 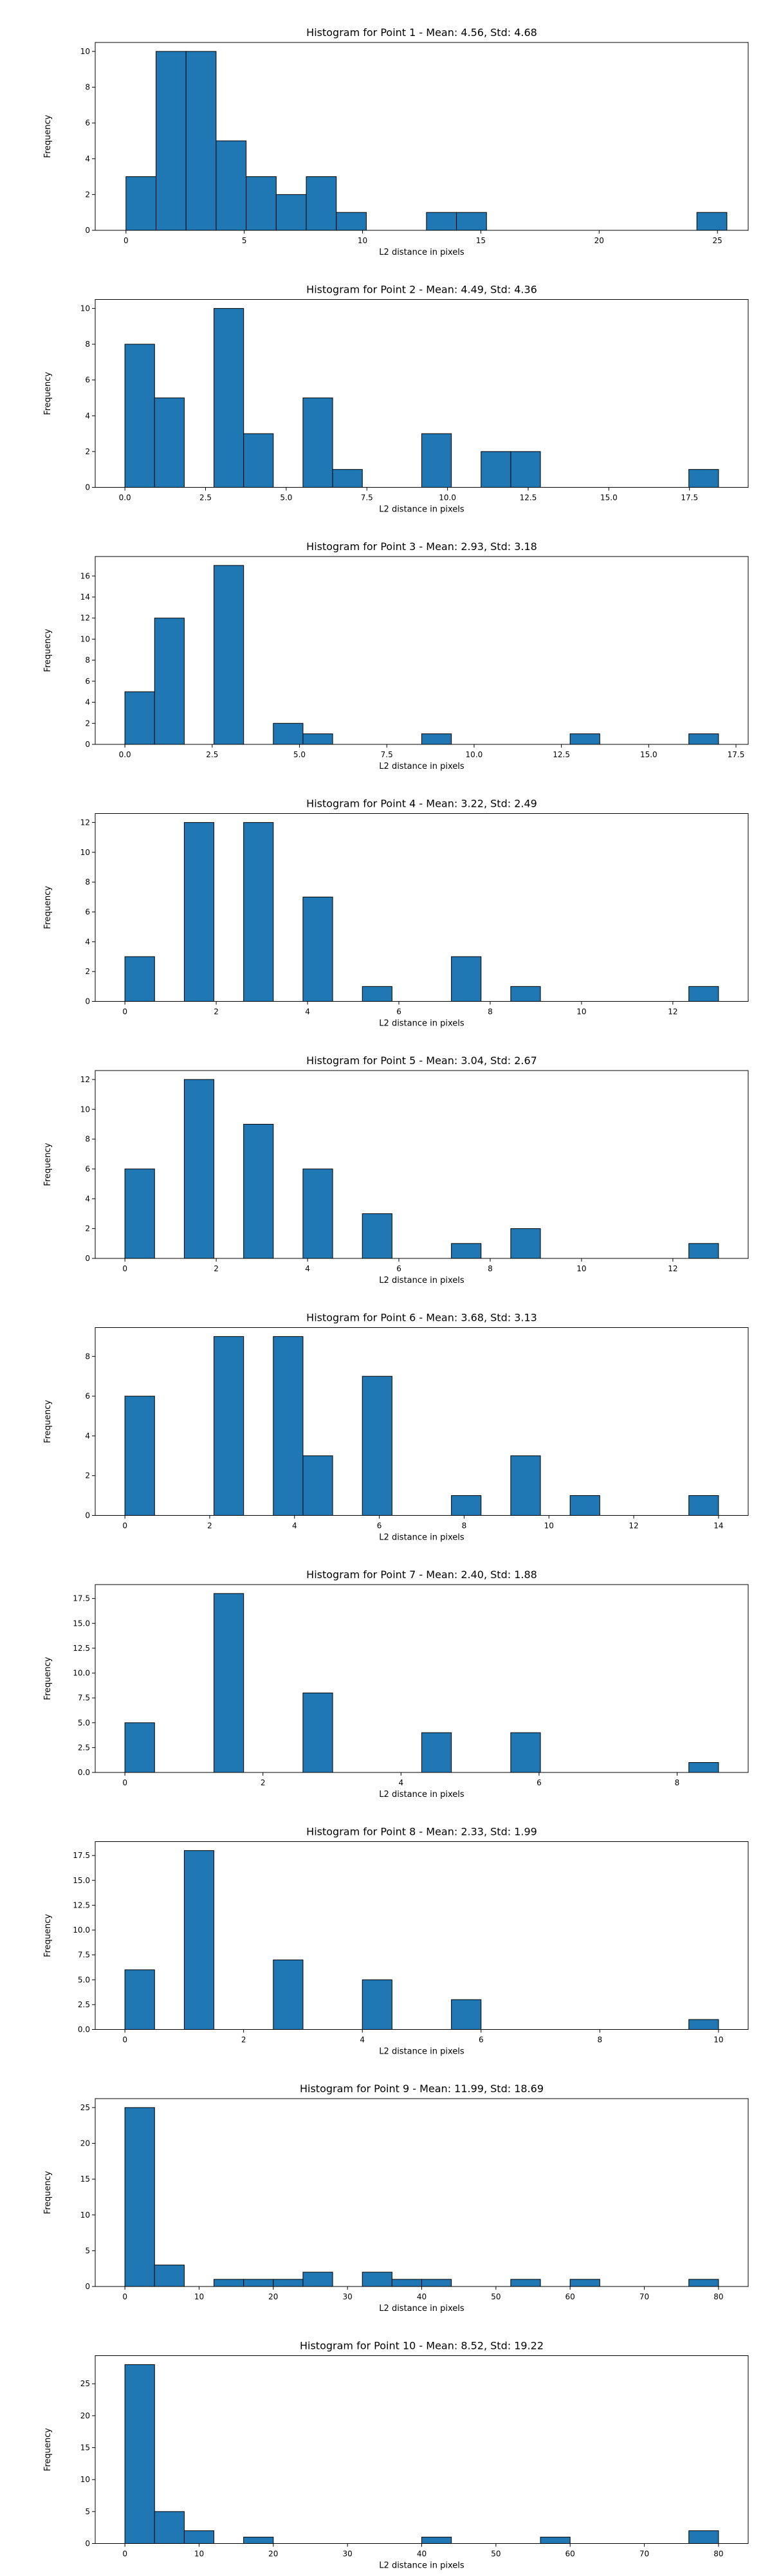 I want to click on y-tick-label: 2.5, so click(x=84, y=2004).